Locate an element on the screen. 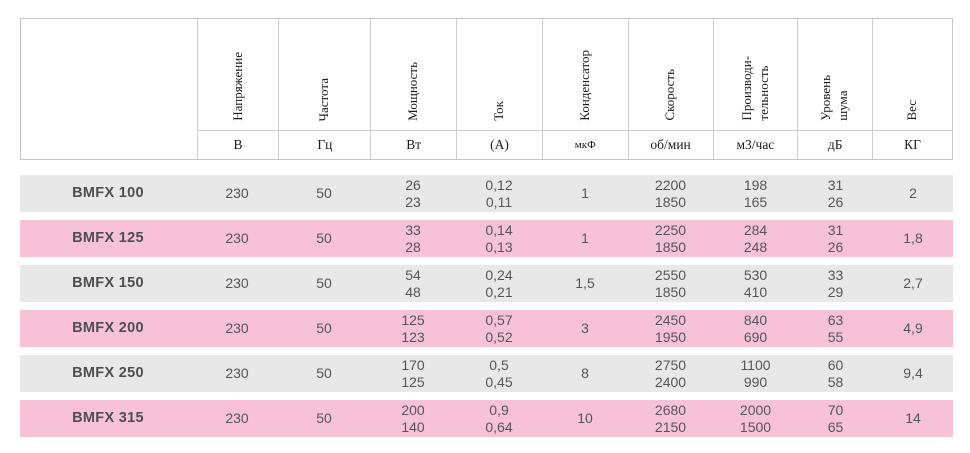 This screenshot has width=970, height=453. column-header-frequency: Частота Гц is located at coordinates (324, 89).